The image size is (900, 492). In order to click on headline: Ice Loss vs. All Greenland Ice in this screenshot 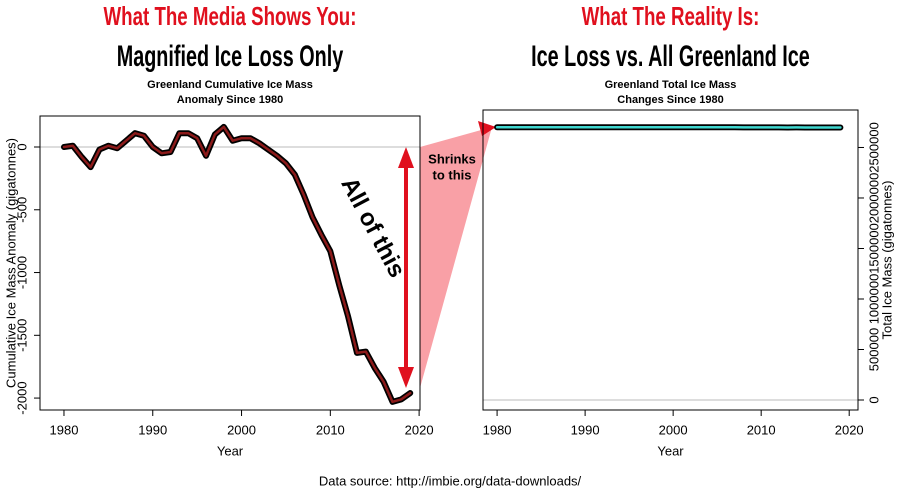, I will do `click(670, 56)`.